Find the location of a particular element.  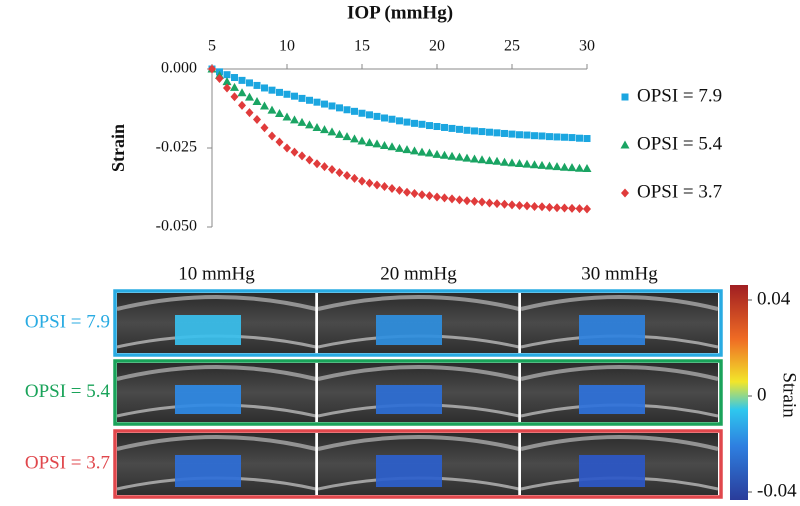

y-axis-label: Strain is located at coordinates (118, 148).